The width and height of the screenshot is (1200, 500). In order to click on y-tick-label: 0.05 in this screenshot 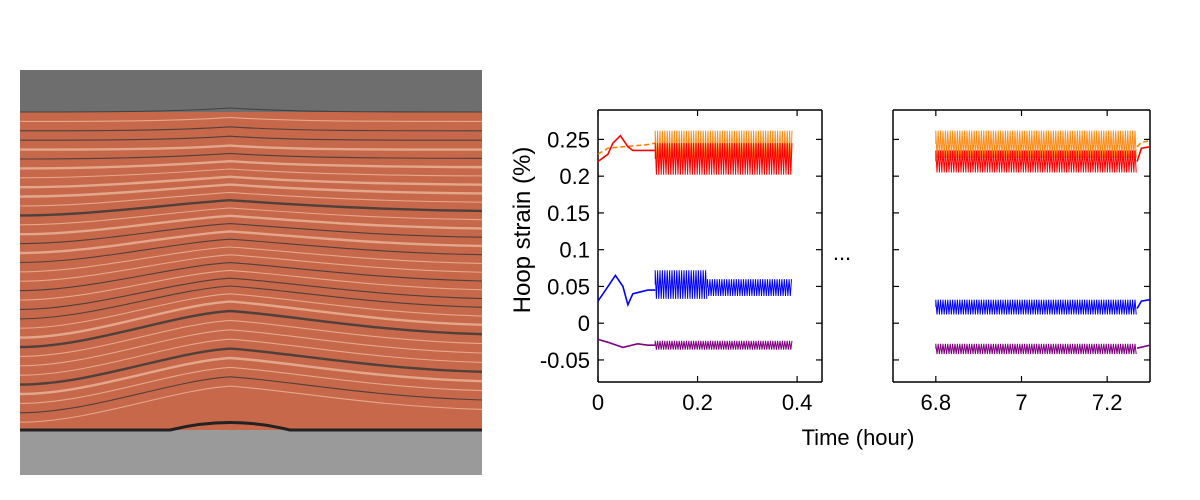, I will do `click(568, 286)`.